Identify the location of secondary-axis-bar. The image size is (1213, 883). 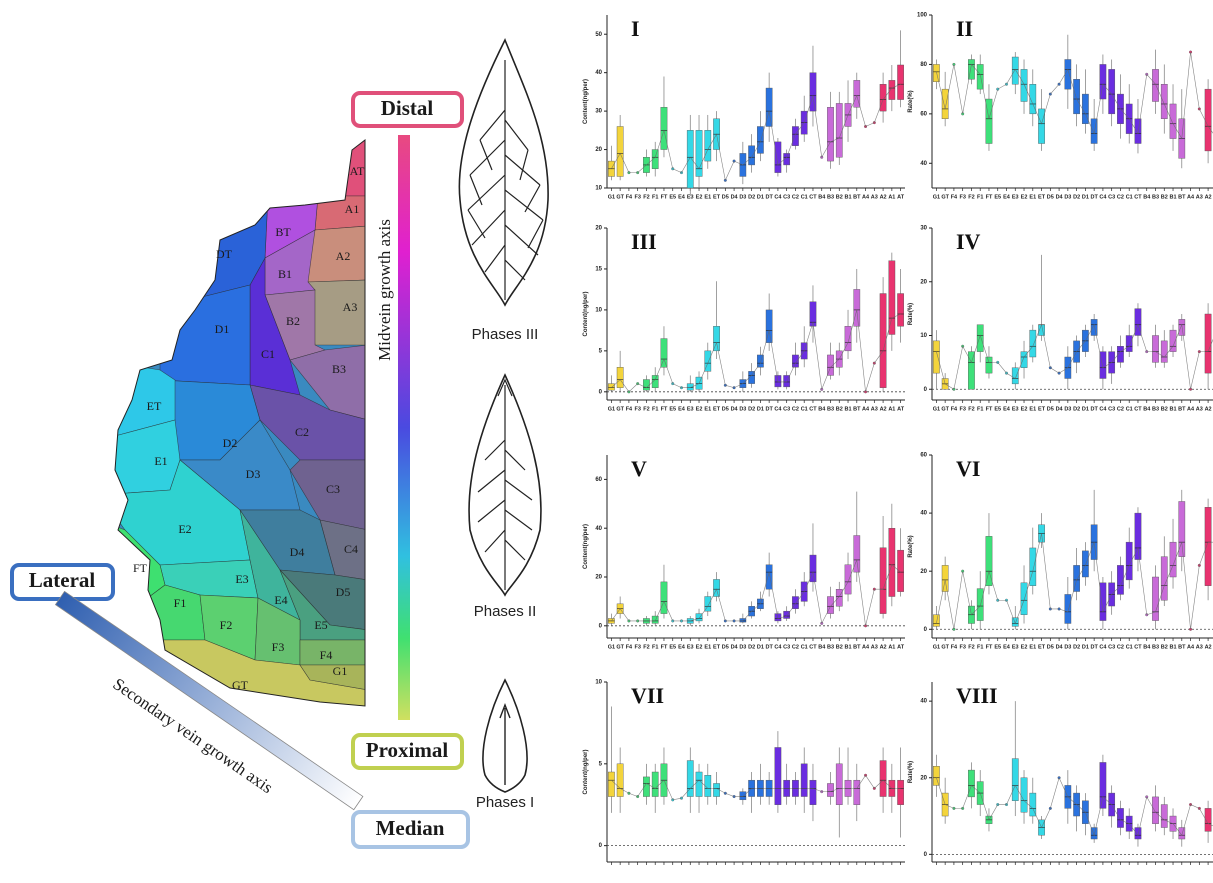
(209, 700).